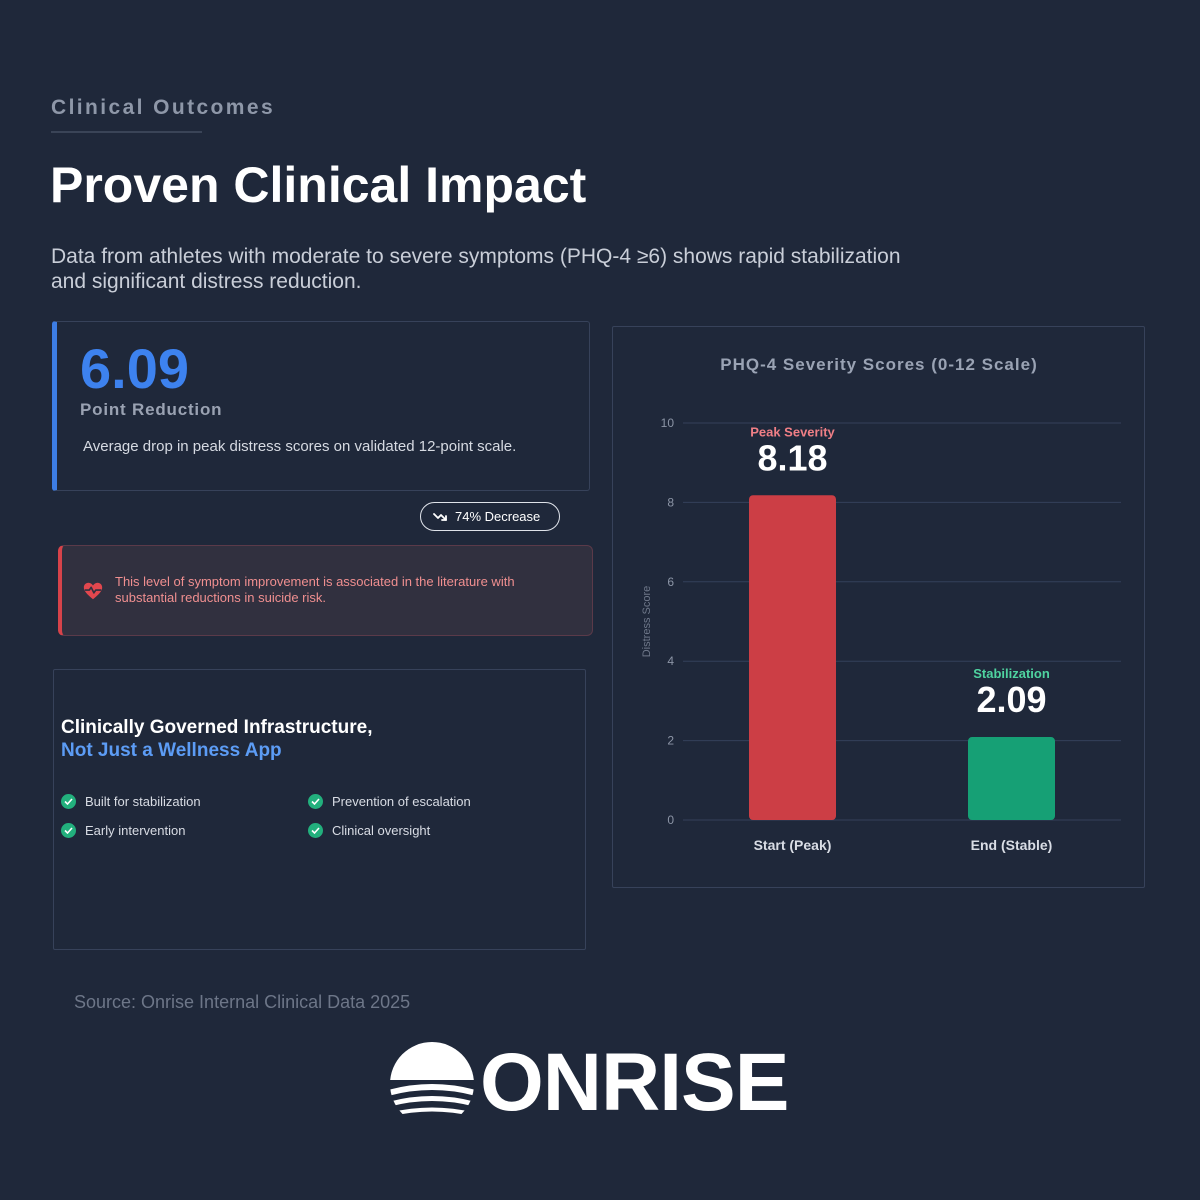 Image resolution: width=1200 pixels, height=1200 pixels. Describe the element at coordinates (163, 107) in the screenshot. I see `eyebrow: Clinical Outcomes` at that location.